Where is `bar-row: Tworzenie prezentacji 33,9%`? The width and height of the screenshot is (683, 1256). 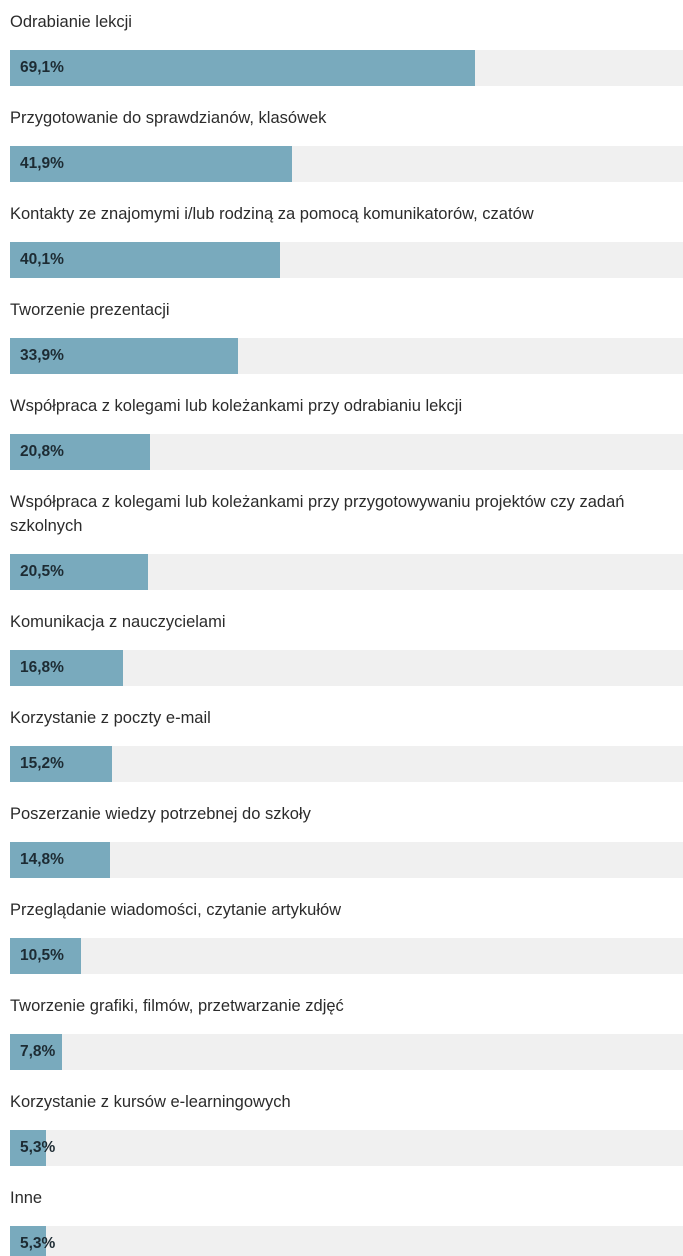
bar-row: Tworzenie prezentacji 33,9% is located at coordinates (346, 336).